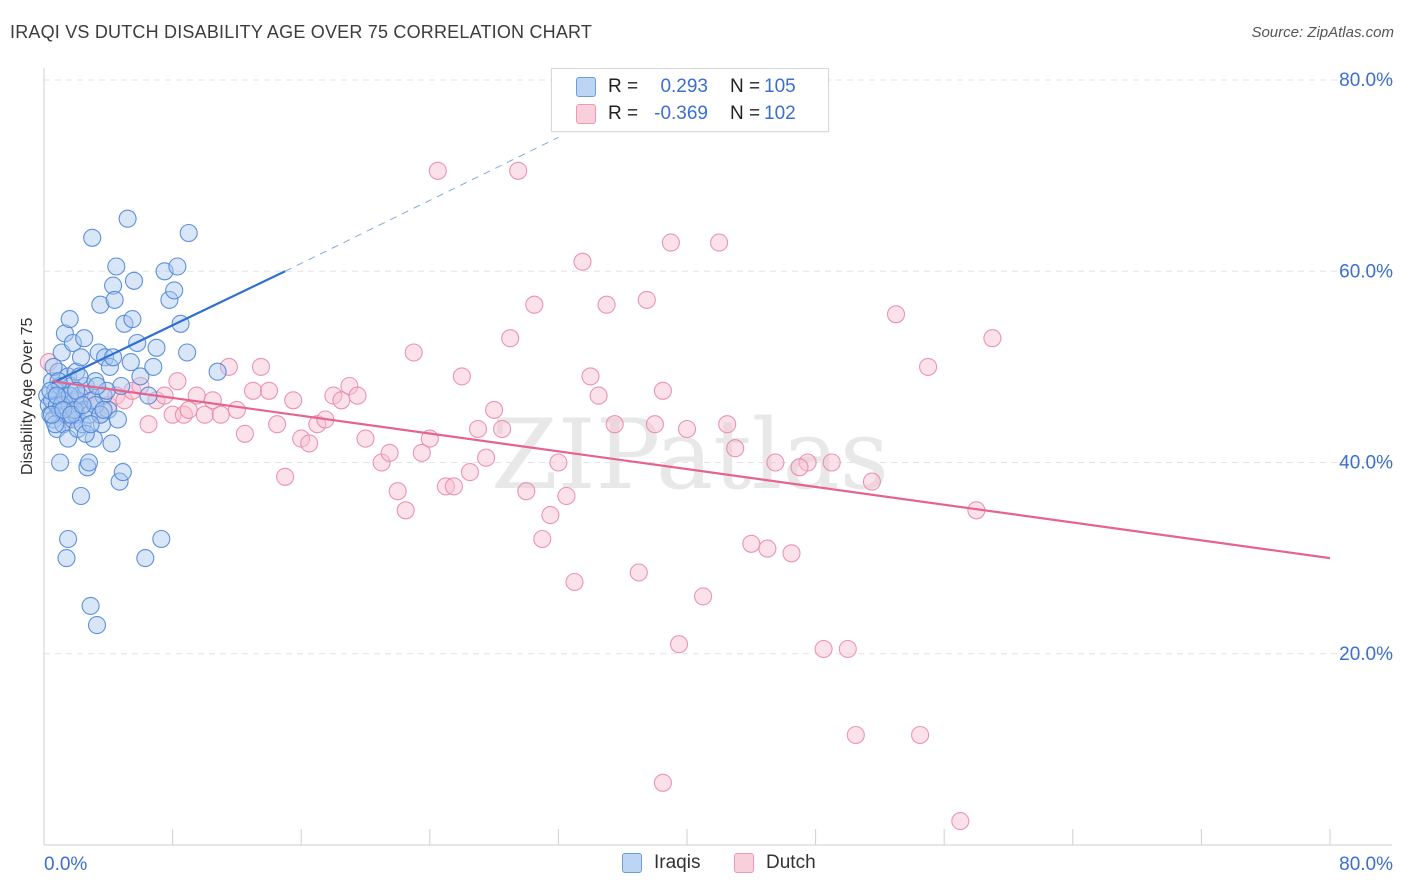 The width and height of the screenshot is (1406, 892). Describe the element at coordinates (677, 862) in the screenshot. I see `iraqis-legend-label: Iraqis` at that location.